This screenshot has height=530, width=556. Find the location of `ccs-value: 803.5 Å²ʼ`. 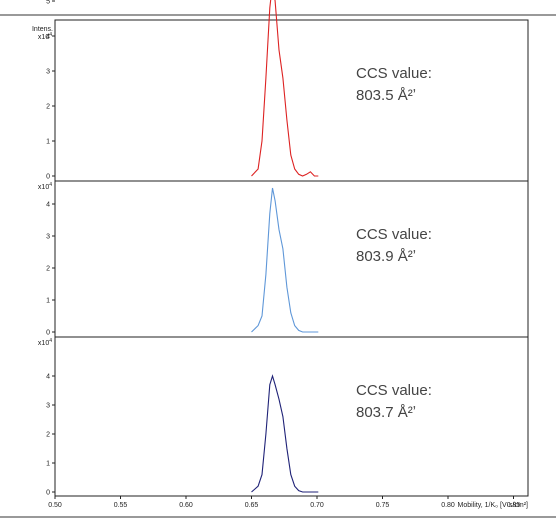

ccs-value: 803.5 Å²ʼ is located at coordinates (386, 95).